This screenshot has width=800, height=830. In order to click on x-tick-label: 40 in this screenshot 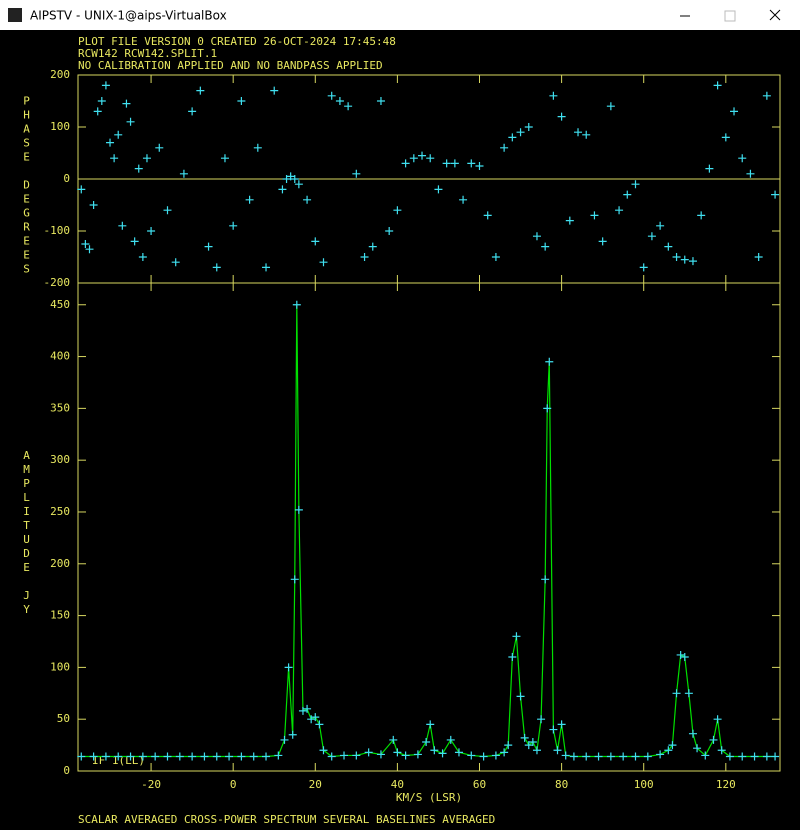, I will do `click(397, 784)`.